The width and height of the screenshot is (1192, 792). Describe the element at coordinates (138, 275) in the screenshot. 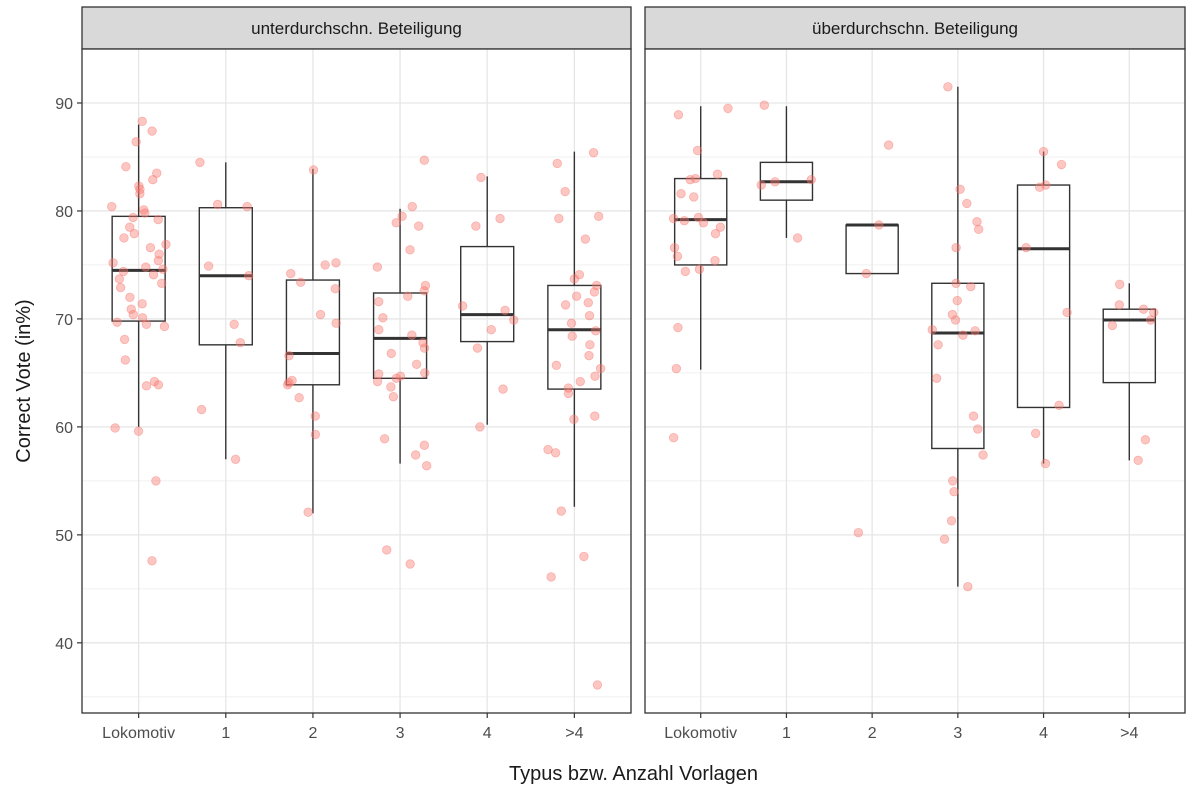

I see `box-Lokomotiv` at that location.